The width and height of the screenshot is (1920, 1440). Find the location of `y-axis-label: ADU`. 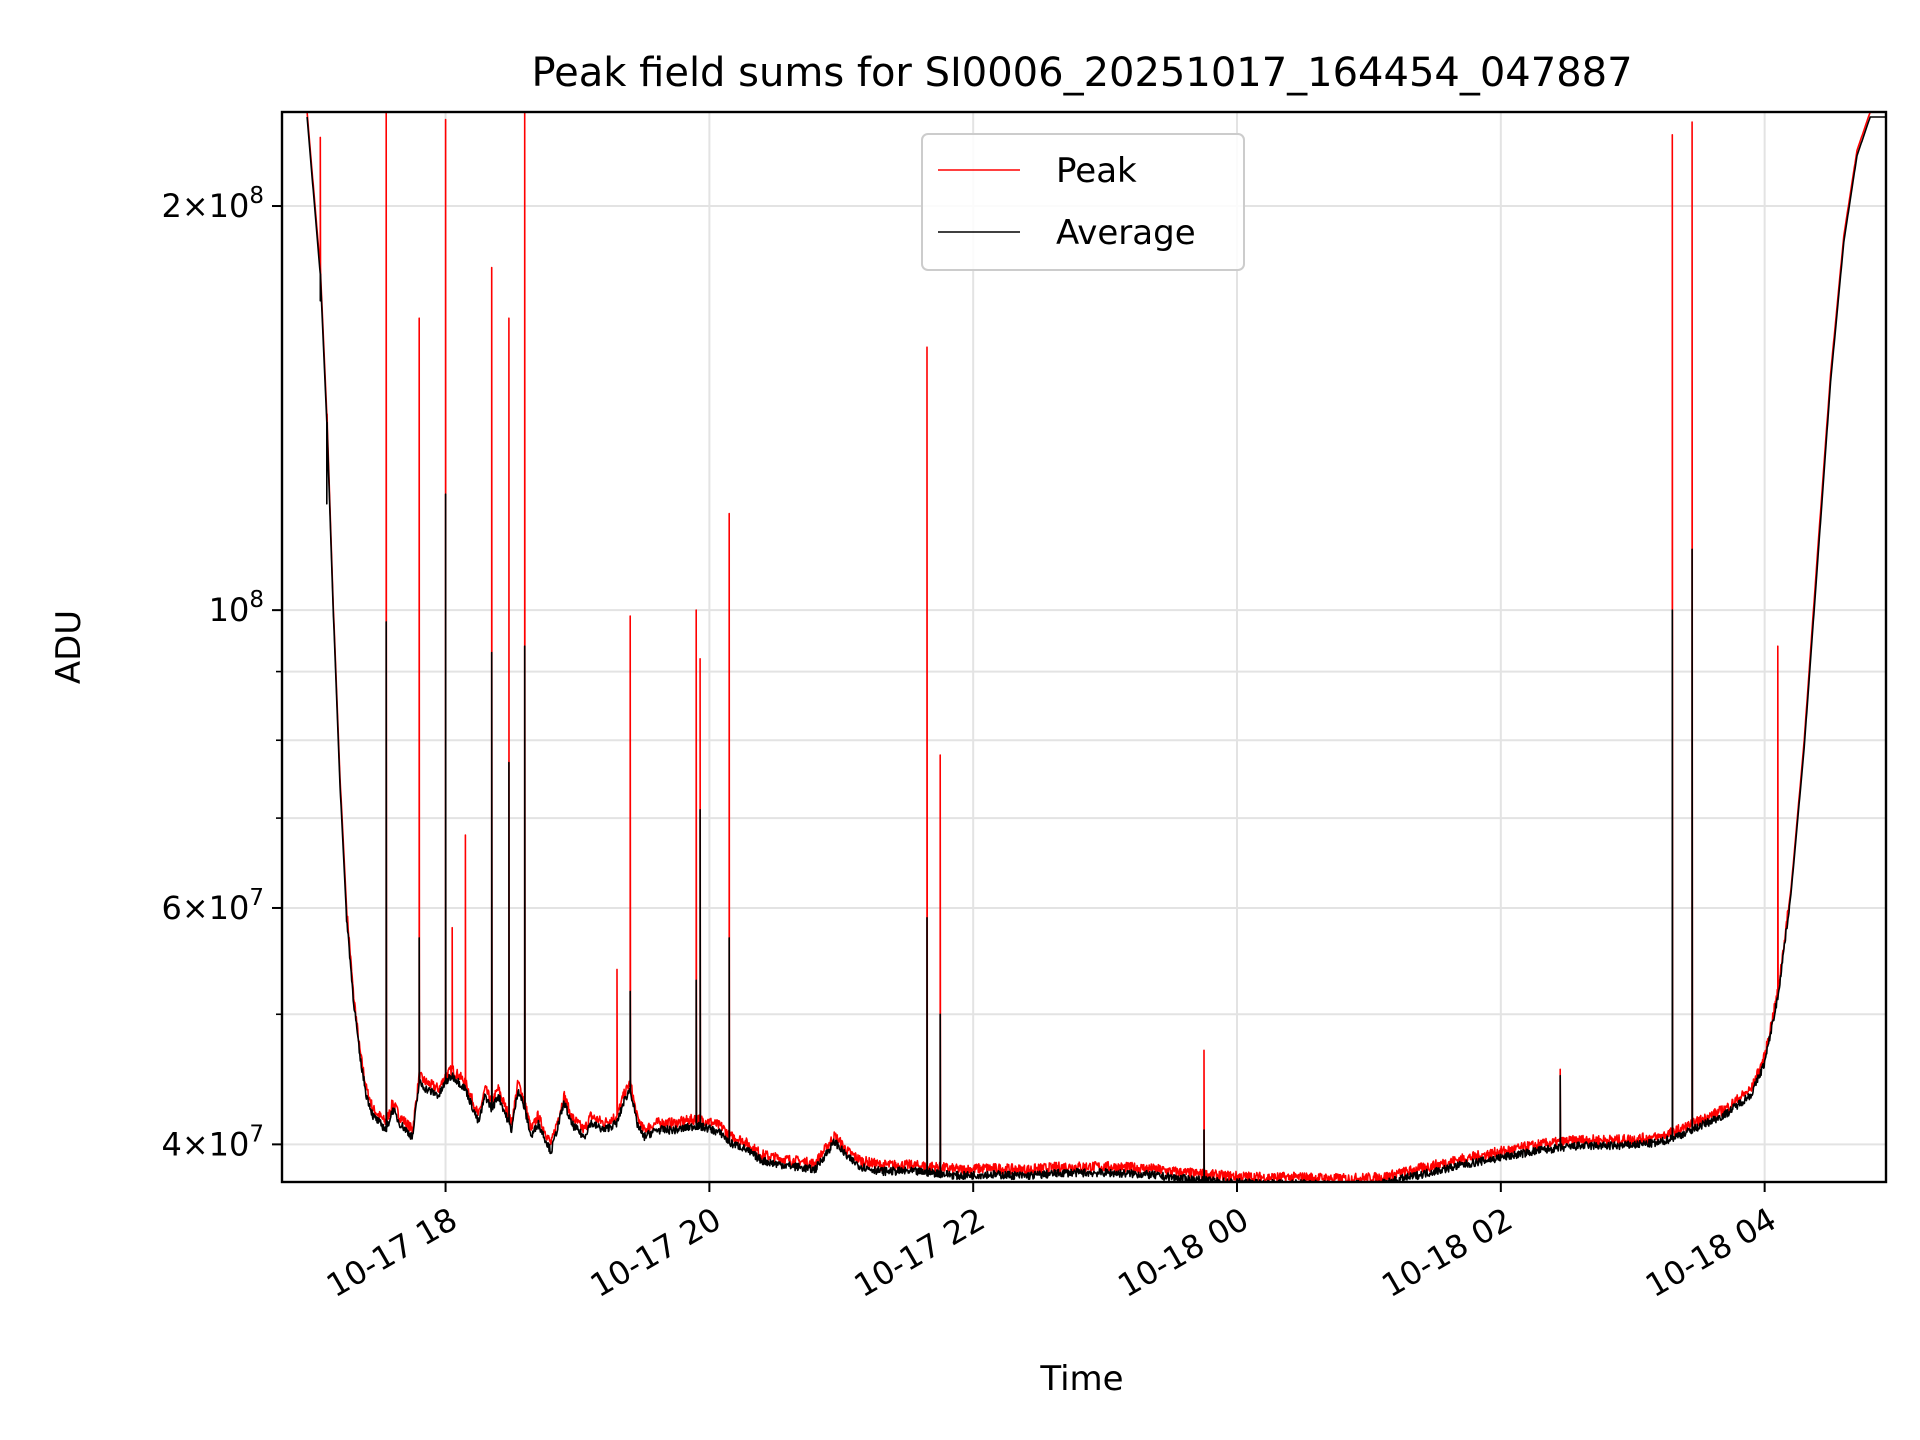

y-axis-label: ADU is located at coordinates (69, 647).